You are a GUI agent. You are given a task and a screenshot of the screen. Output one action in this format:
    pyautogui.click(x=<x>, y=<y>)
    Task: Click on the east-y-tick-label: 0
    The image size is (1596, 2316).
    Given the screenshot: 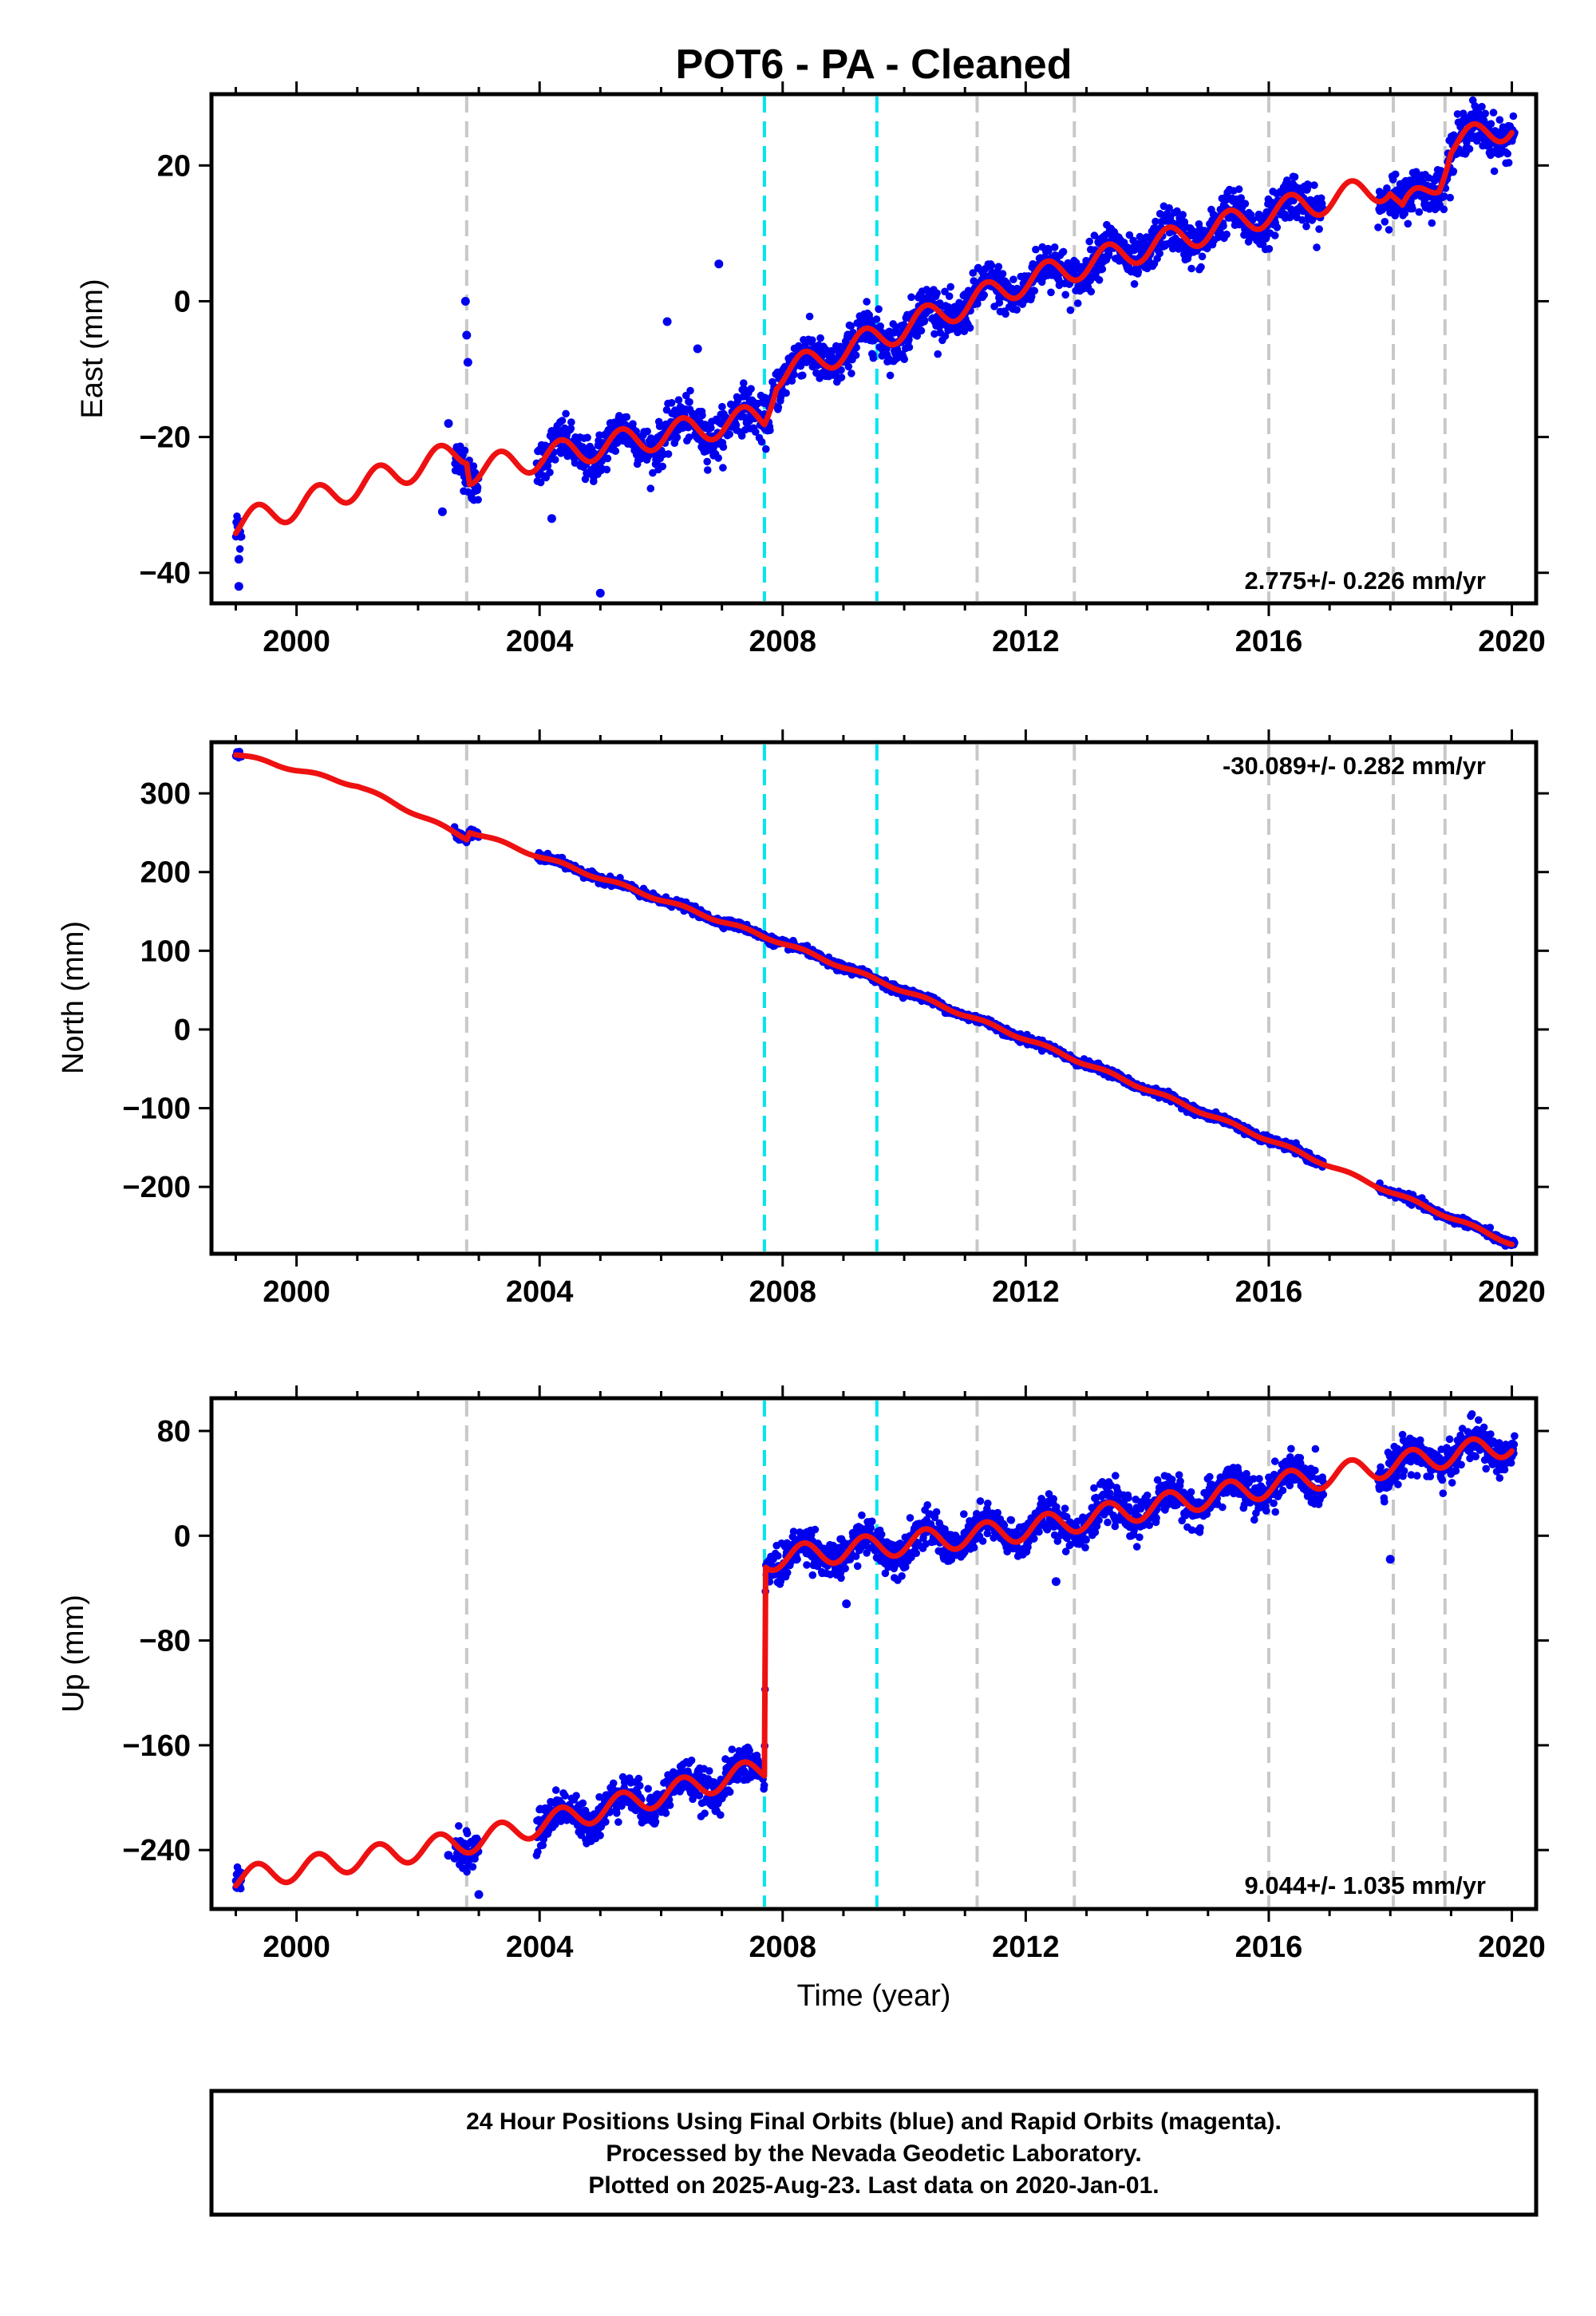 What is the action you would take?
    pyautogui.click(x=182, y=301)
    